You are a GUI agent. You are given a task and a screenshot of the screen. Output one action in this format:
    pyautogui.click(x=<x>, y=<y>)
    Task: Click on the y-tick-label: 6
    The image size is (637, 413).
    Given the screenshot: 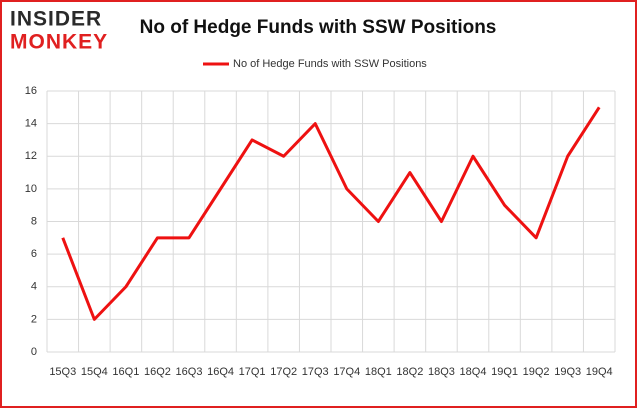 What is the action you would take?
    pyautogui.click(x=34, y=254)
    